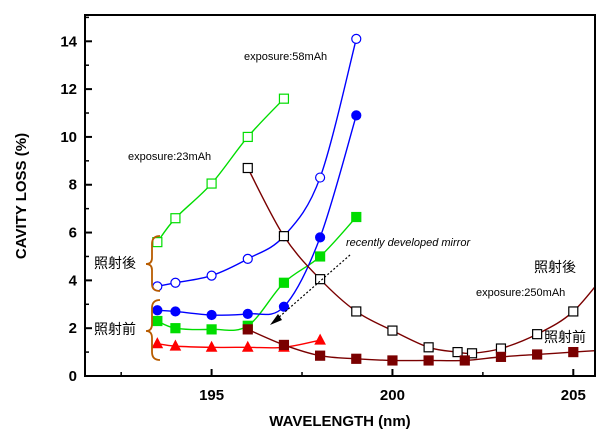 The image size is (596, 434). I want to click on annotation-recent-mirror: recently developed mirror, so click(408, 243).